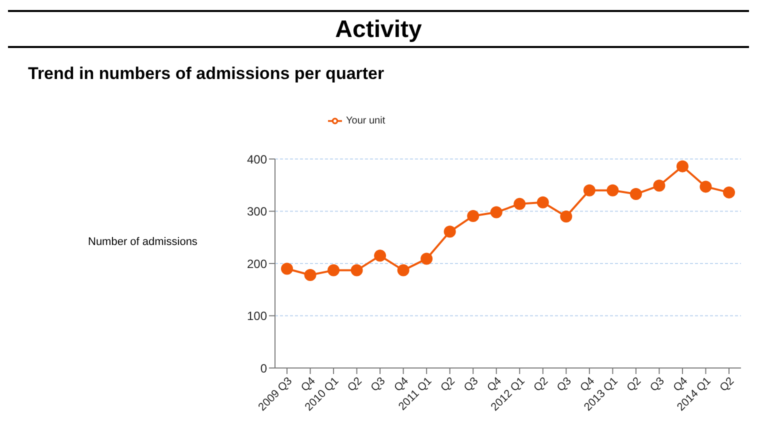 The image size is (757, 437). What do you see at coordinates (257, 263) in the screenshot?
I see `y-tick-label: 200` at bounding box center [257, 263].